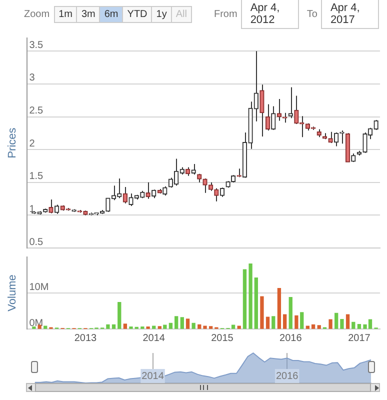 The height and width of the screenshot is (400, 387). I want to click on text: From, so click(226, 14).